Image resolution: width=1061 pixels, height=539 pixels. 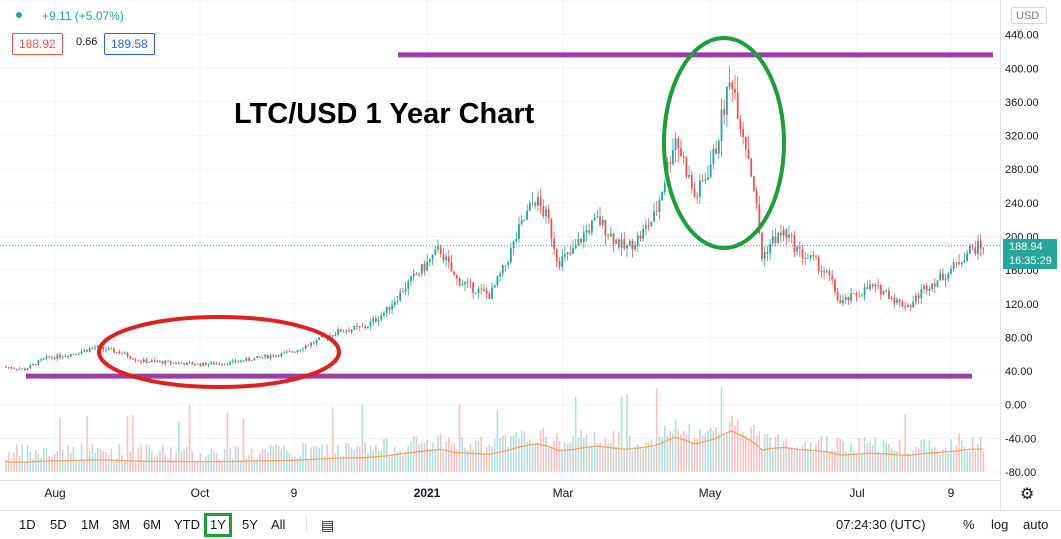 I want to click on timeframe-1d: 1D, so click(x=27, y=524).